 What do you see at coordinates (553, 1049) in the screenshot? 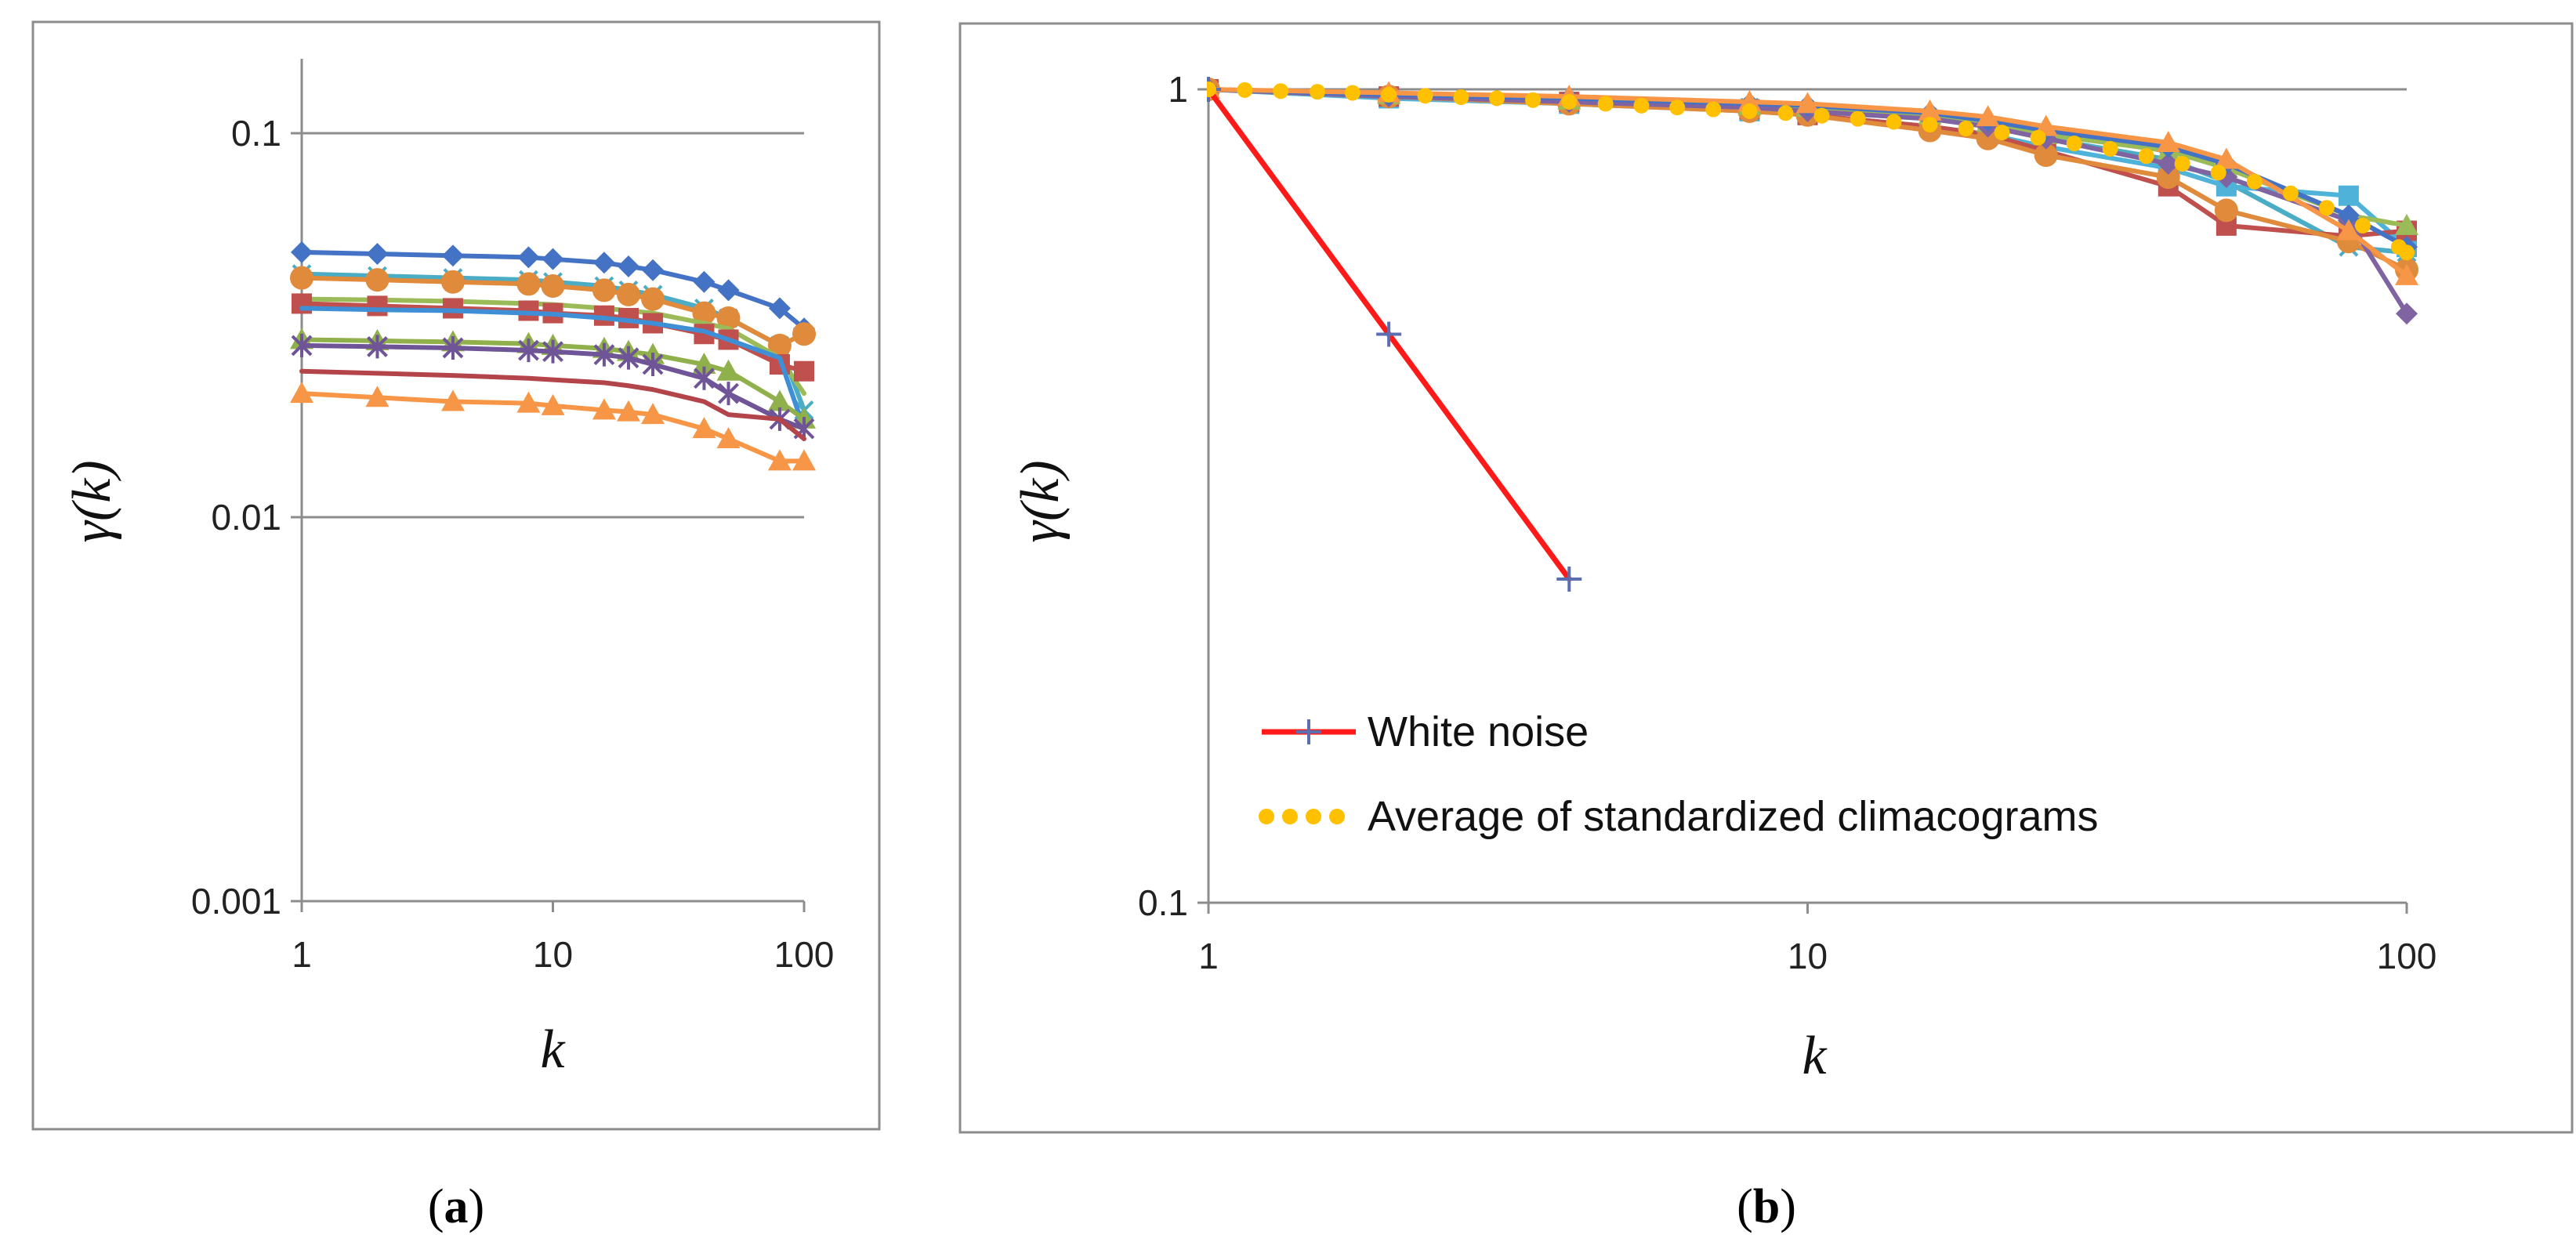
I see `panel-a-x-label: k` at bounding box center [553, 1049].